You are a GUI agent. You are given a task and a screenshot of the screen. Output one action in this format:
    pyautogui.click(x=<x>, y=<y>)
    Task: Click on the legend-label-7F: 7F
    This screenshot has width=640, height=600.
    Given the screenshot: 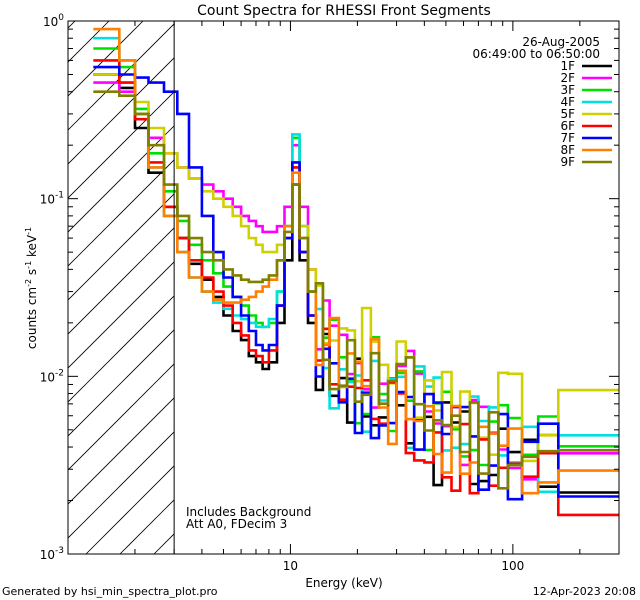 What is the action you would take?
    pyautogui.click(x=567, y=138)
    